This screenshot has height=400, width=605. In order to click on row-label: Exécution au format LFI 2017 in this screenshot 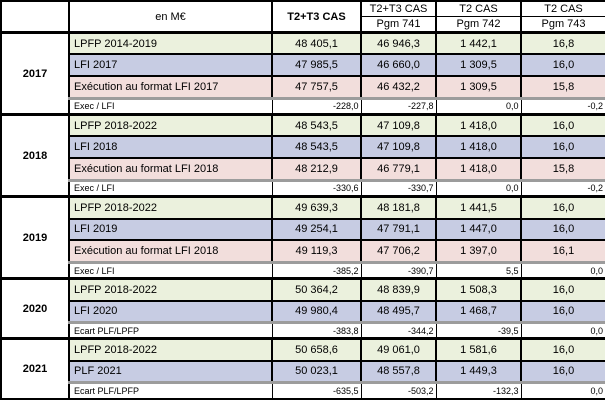, I will do `click(170, 87)`.